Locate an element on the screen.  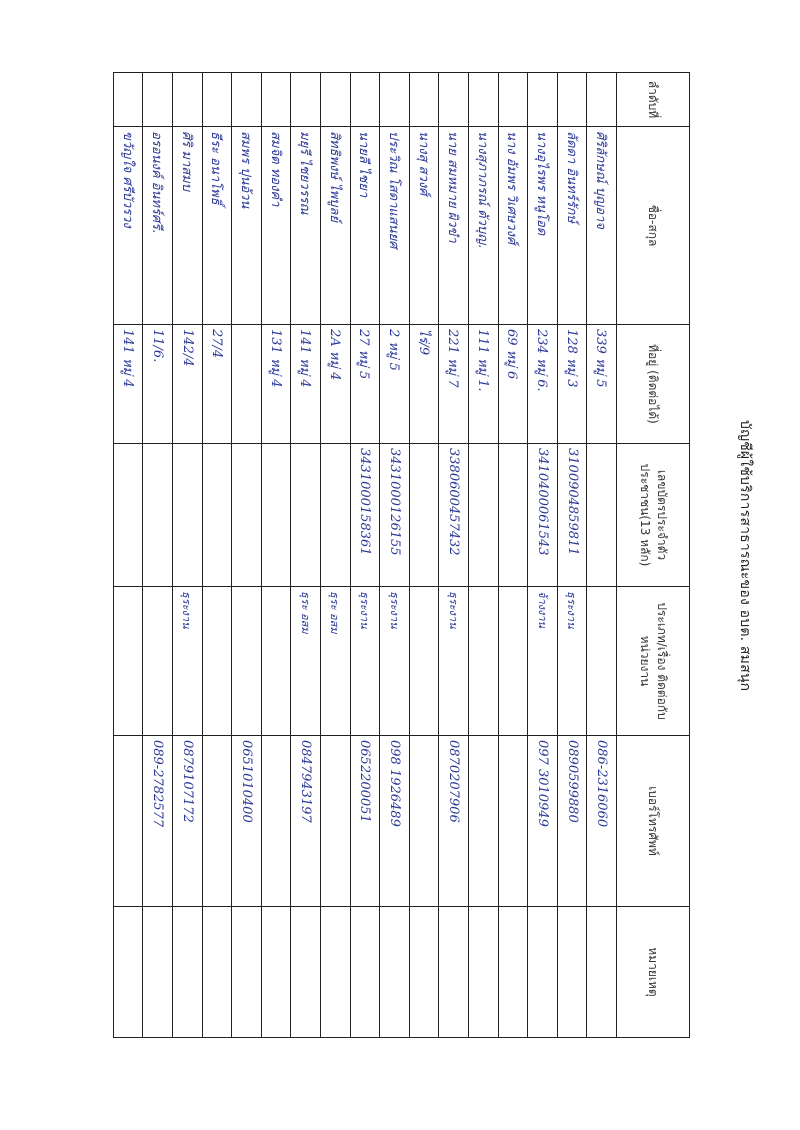
cell-phone: 089-2782577 is located at coordinates (158, 821).